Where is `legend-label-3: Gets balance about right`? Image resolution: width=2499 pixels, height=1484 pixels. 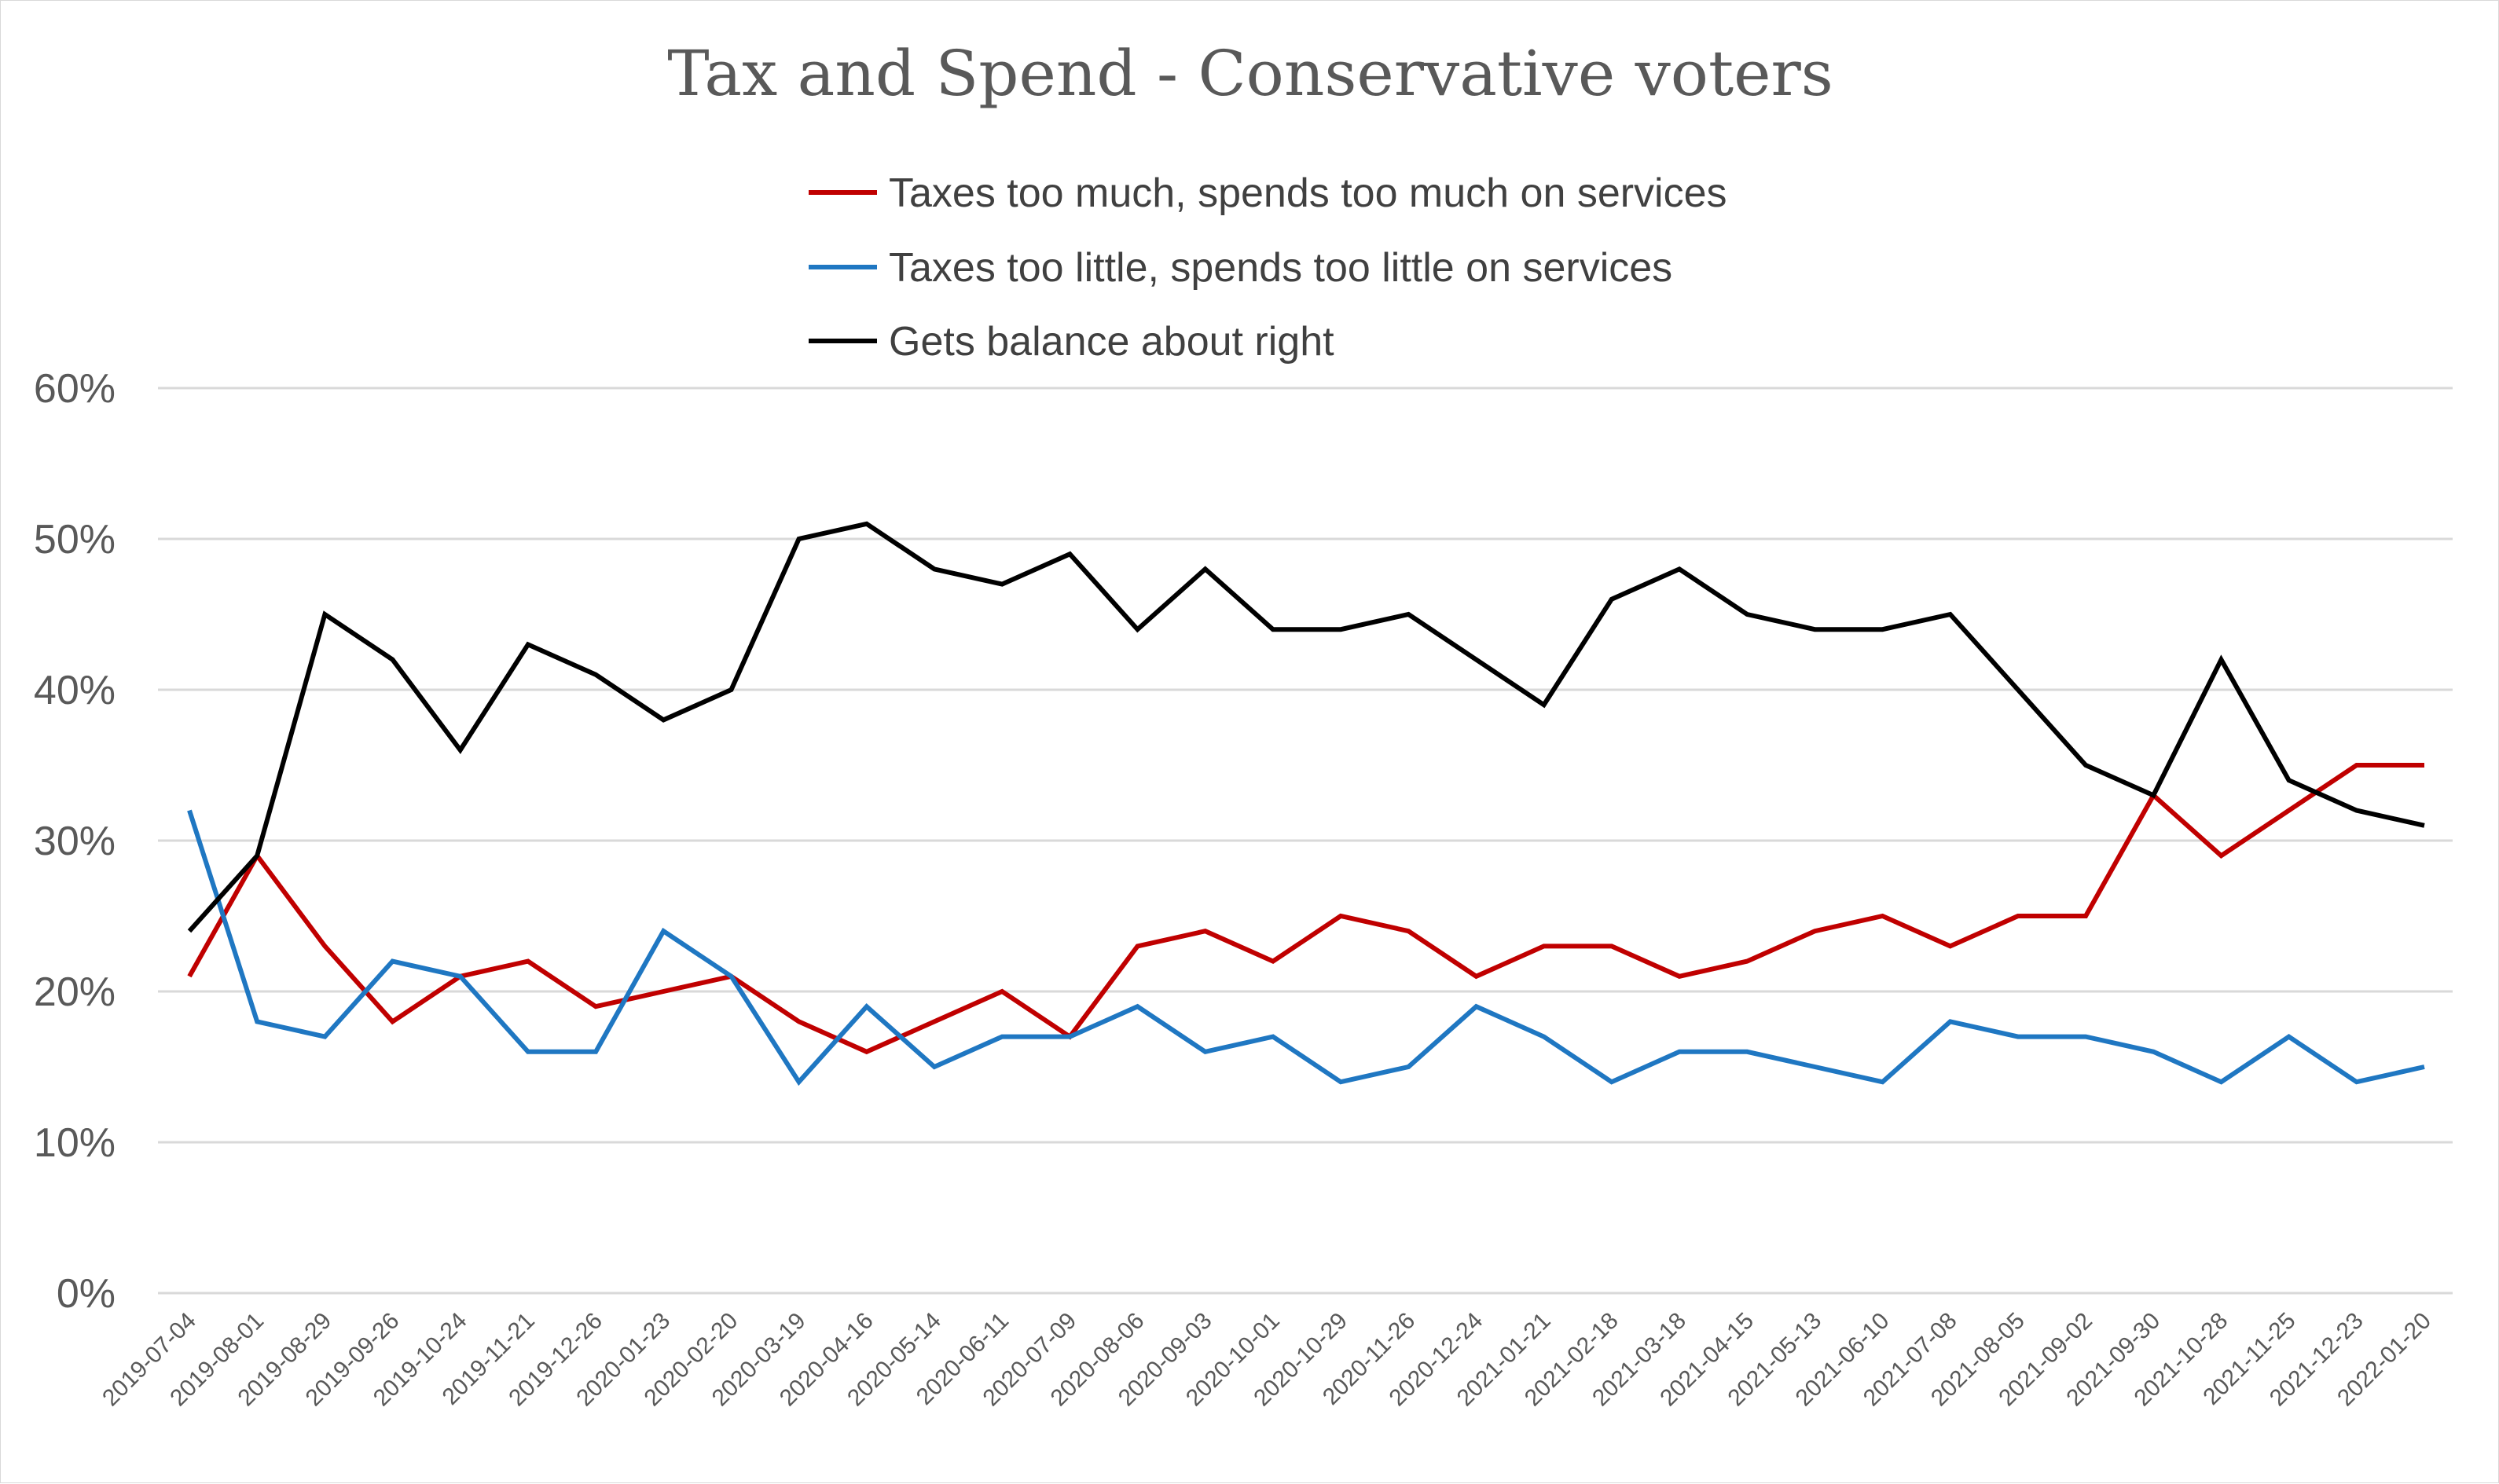 legend-label-3: Gets balance about right is located at coordinates (1111, 342).